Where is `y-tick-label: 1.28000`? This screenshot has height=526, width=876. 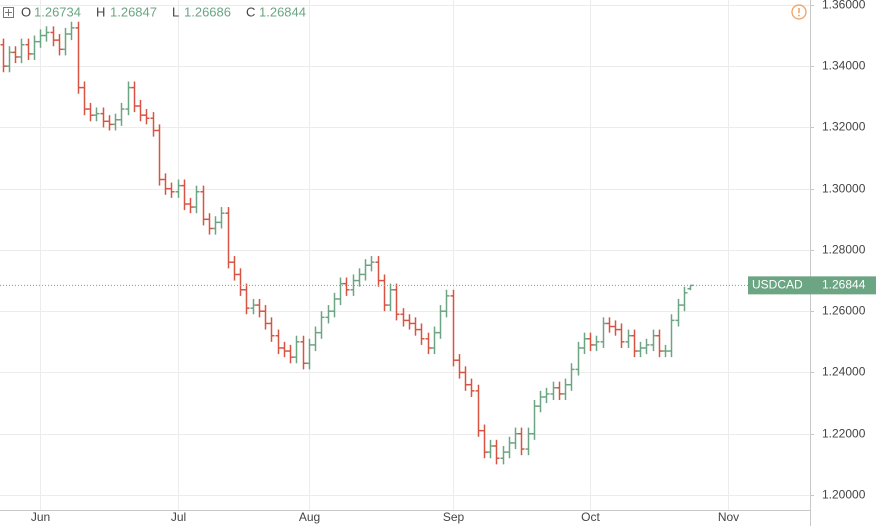
y-tick-label: 1.28000 is located at coordinates (844, 250).